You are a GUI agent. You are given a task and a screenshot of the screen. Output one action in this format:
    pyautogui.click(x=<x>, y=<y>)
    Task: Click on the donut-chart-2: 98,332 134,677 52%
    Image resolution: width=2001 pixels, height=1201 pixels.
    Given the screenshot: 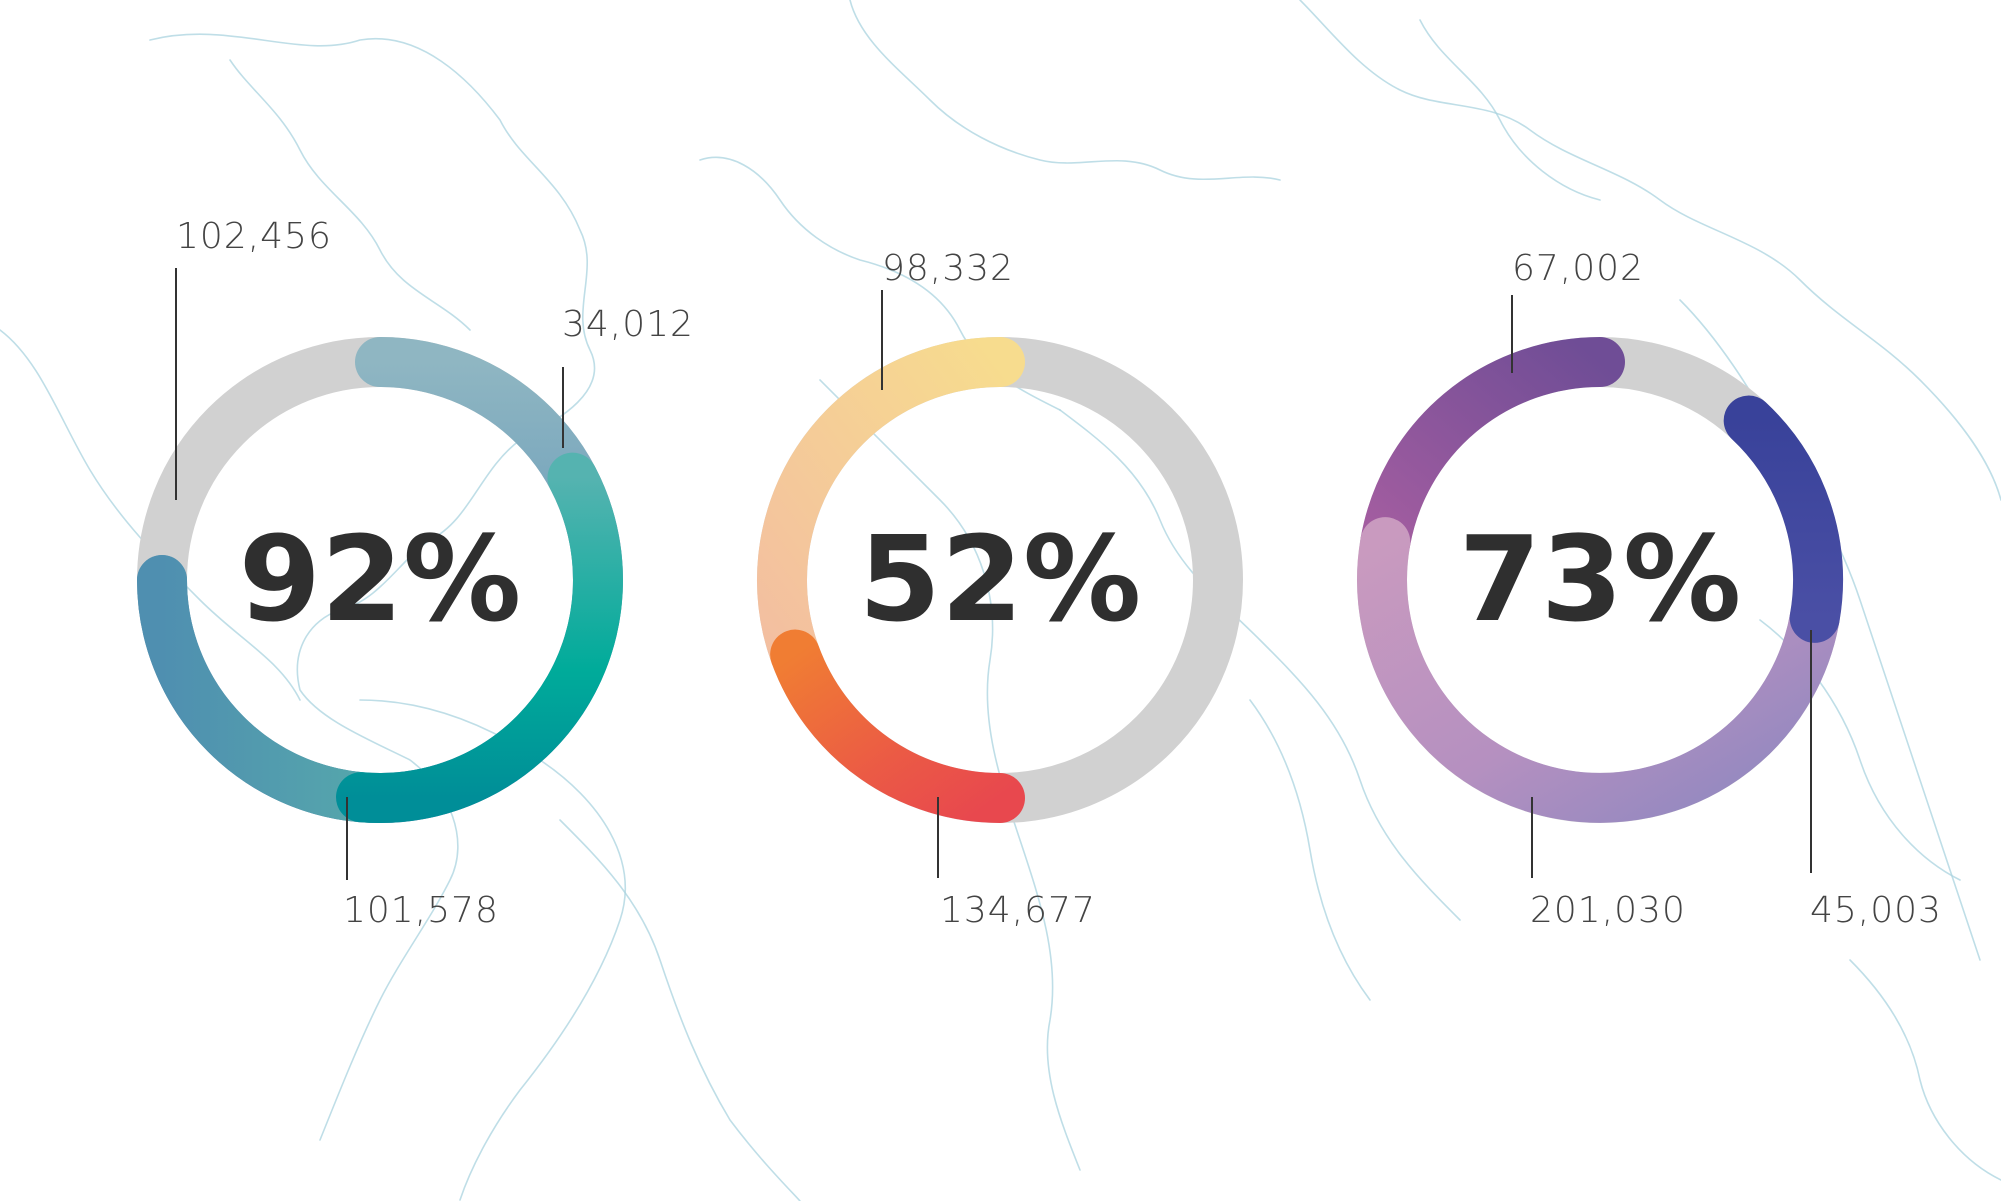 What is the action you would take?
    pyautogui.click(x=1000, y=589)
    